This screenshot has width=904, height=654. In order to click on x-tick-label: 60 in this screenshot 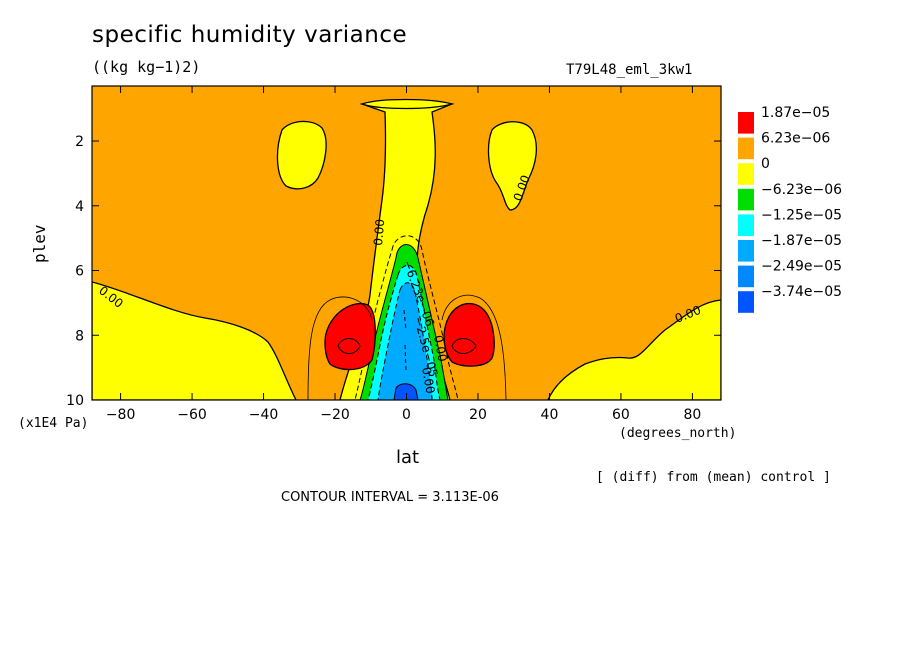, I will do `click(621, 415)`.